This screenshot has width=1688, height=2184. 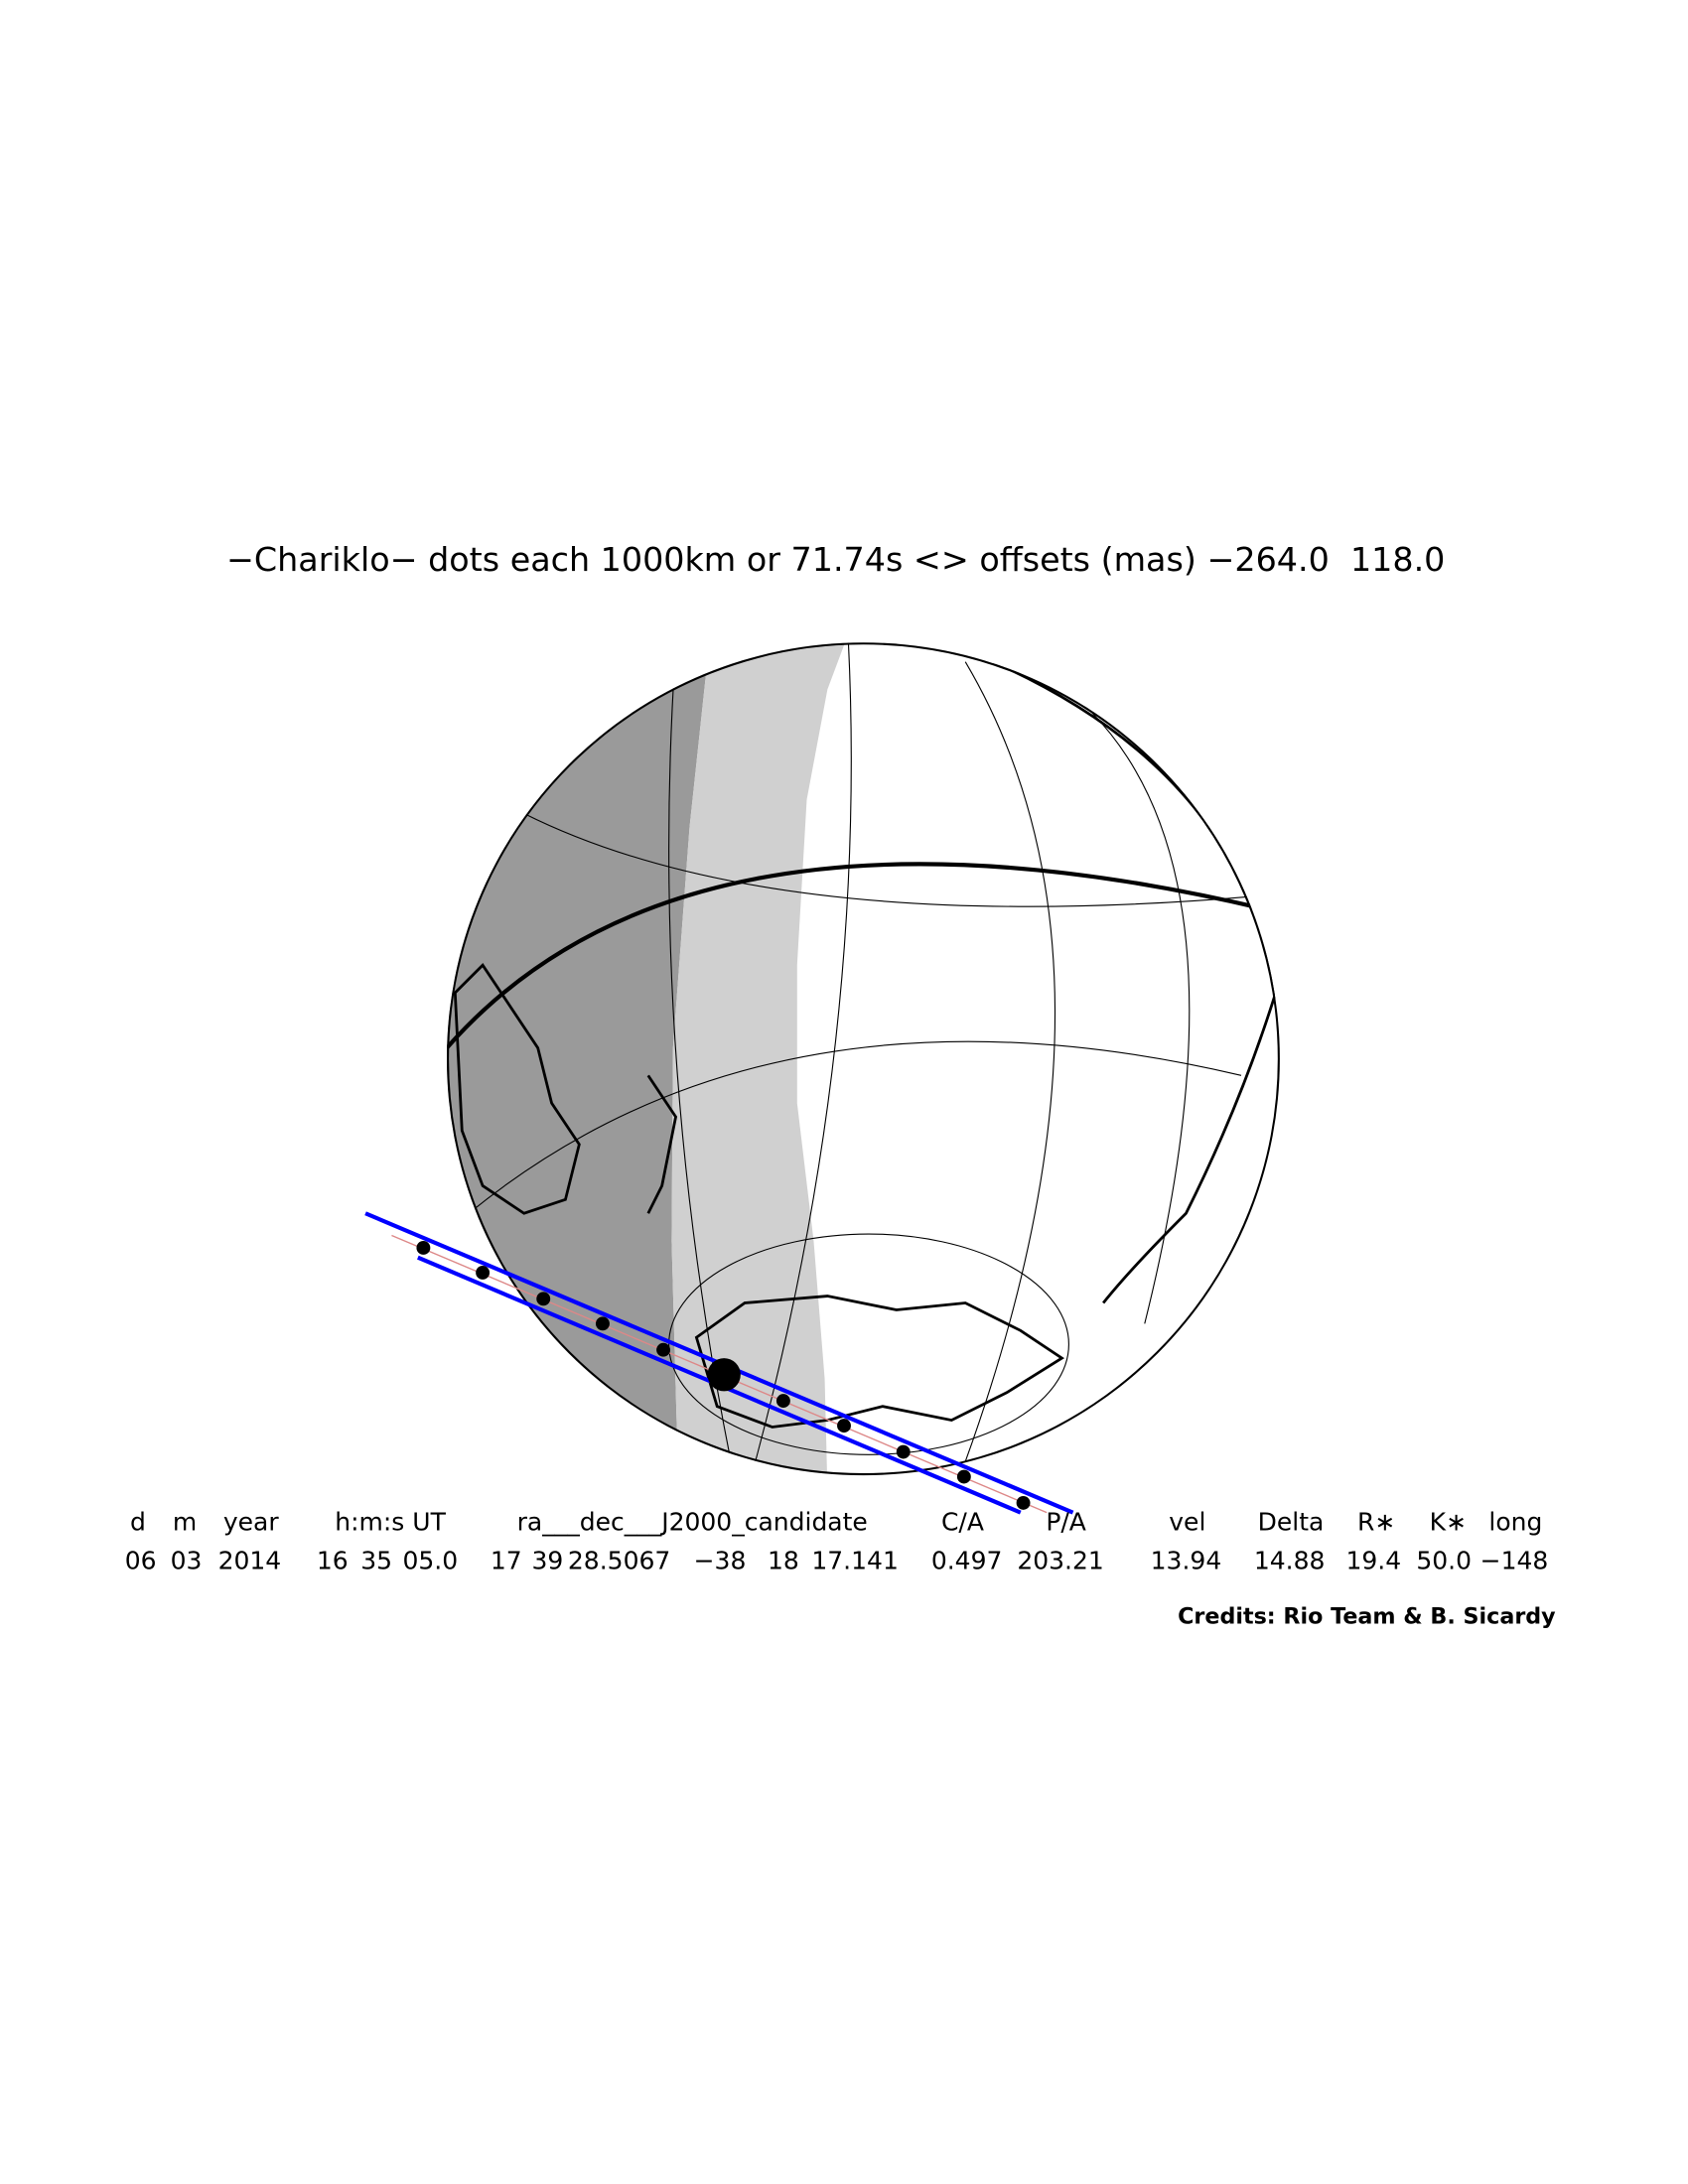 I want to click on column-header: m, so click(x=185, y=1522).